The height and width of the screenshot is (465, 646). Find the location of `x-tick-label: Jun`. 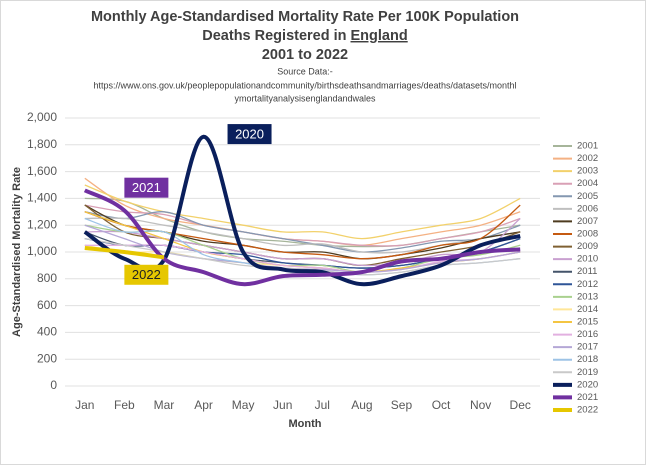

x-tick-label: Jun is located at coordinates (282, 405).